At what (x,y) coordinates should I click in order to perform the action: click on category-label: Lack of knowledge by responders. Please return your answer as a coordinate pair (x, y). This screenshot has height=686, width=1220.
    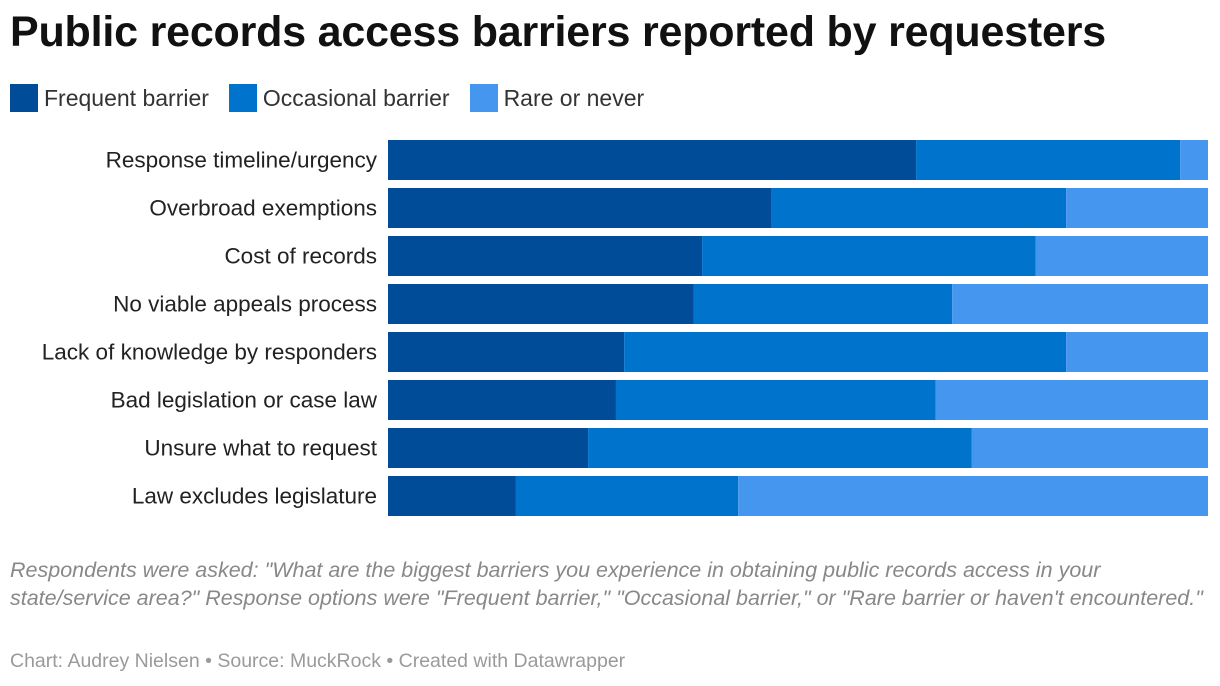
    Looking at the image, I should click on (209, 352).